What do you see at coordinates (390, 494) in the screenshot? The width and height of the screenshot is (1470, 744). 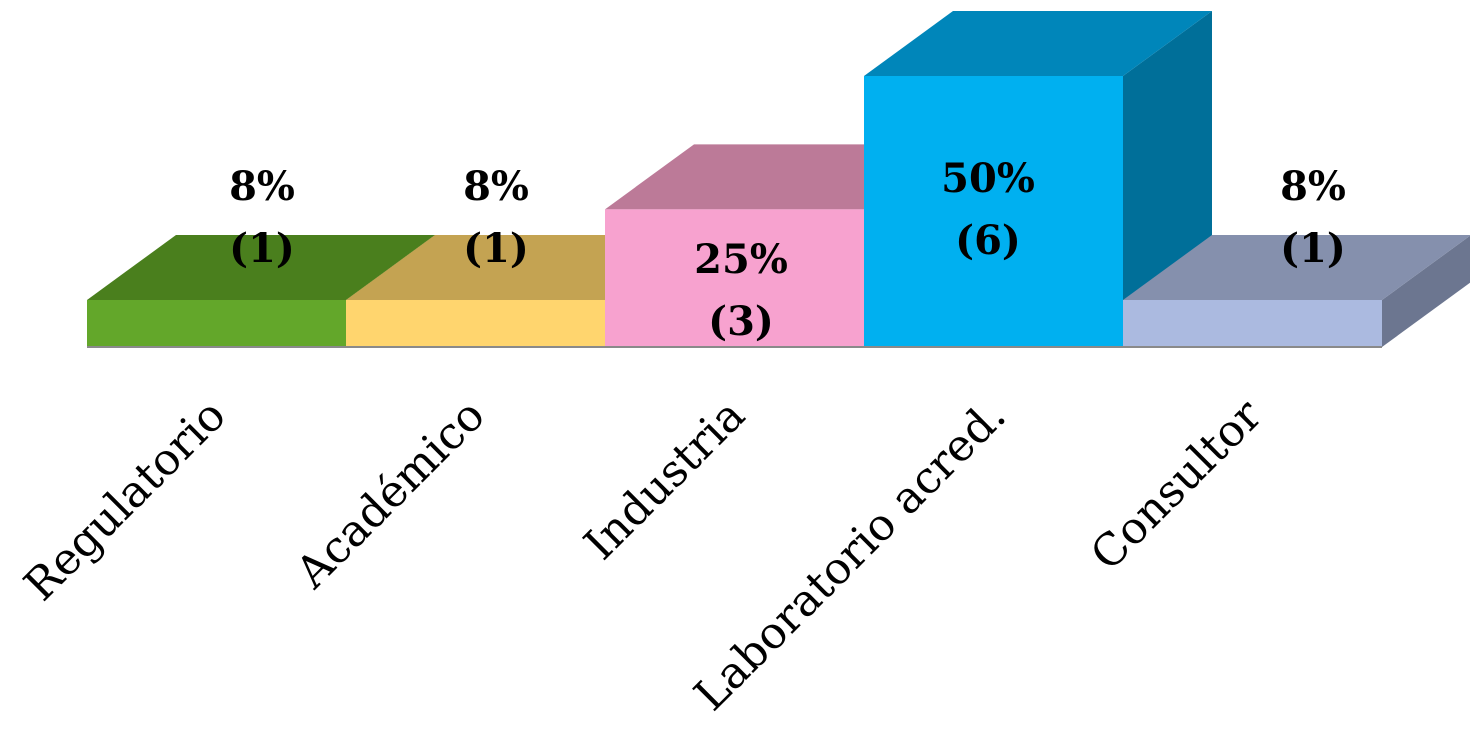 I see `category-label: Académico` at bounding box center [390, 494].